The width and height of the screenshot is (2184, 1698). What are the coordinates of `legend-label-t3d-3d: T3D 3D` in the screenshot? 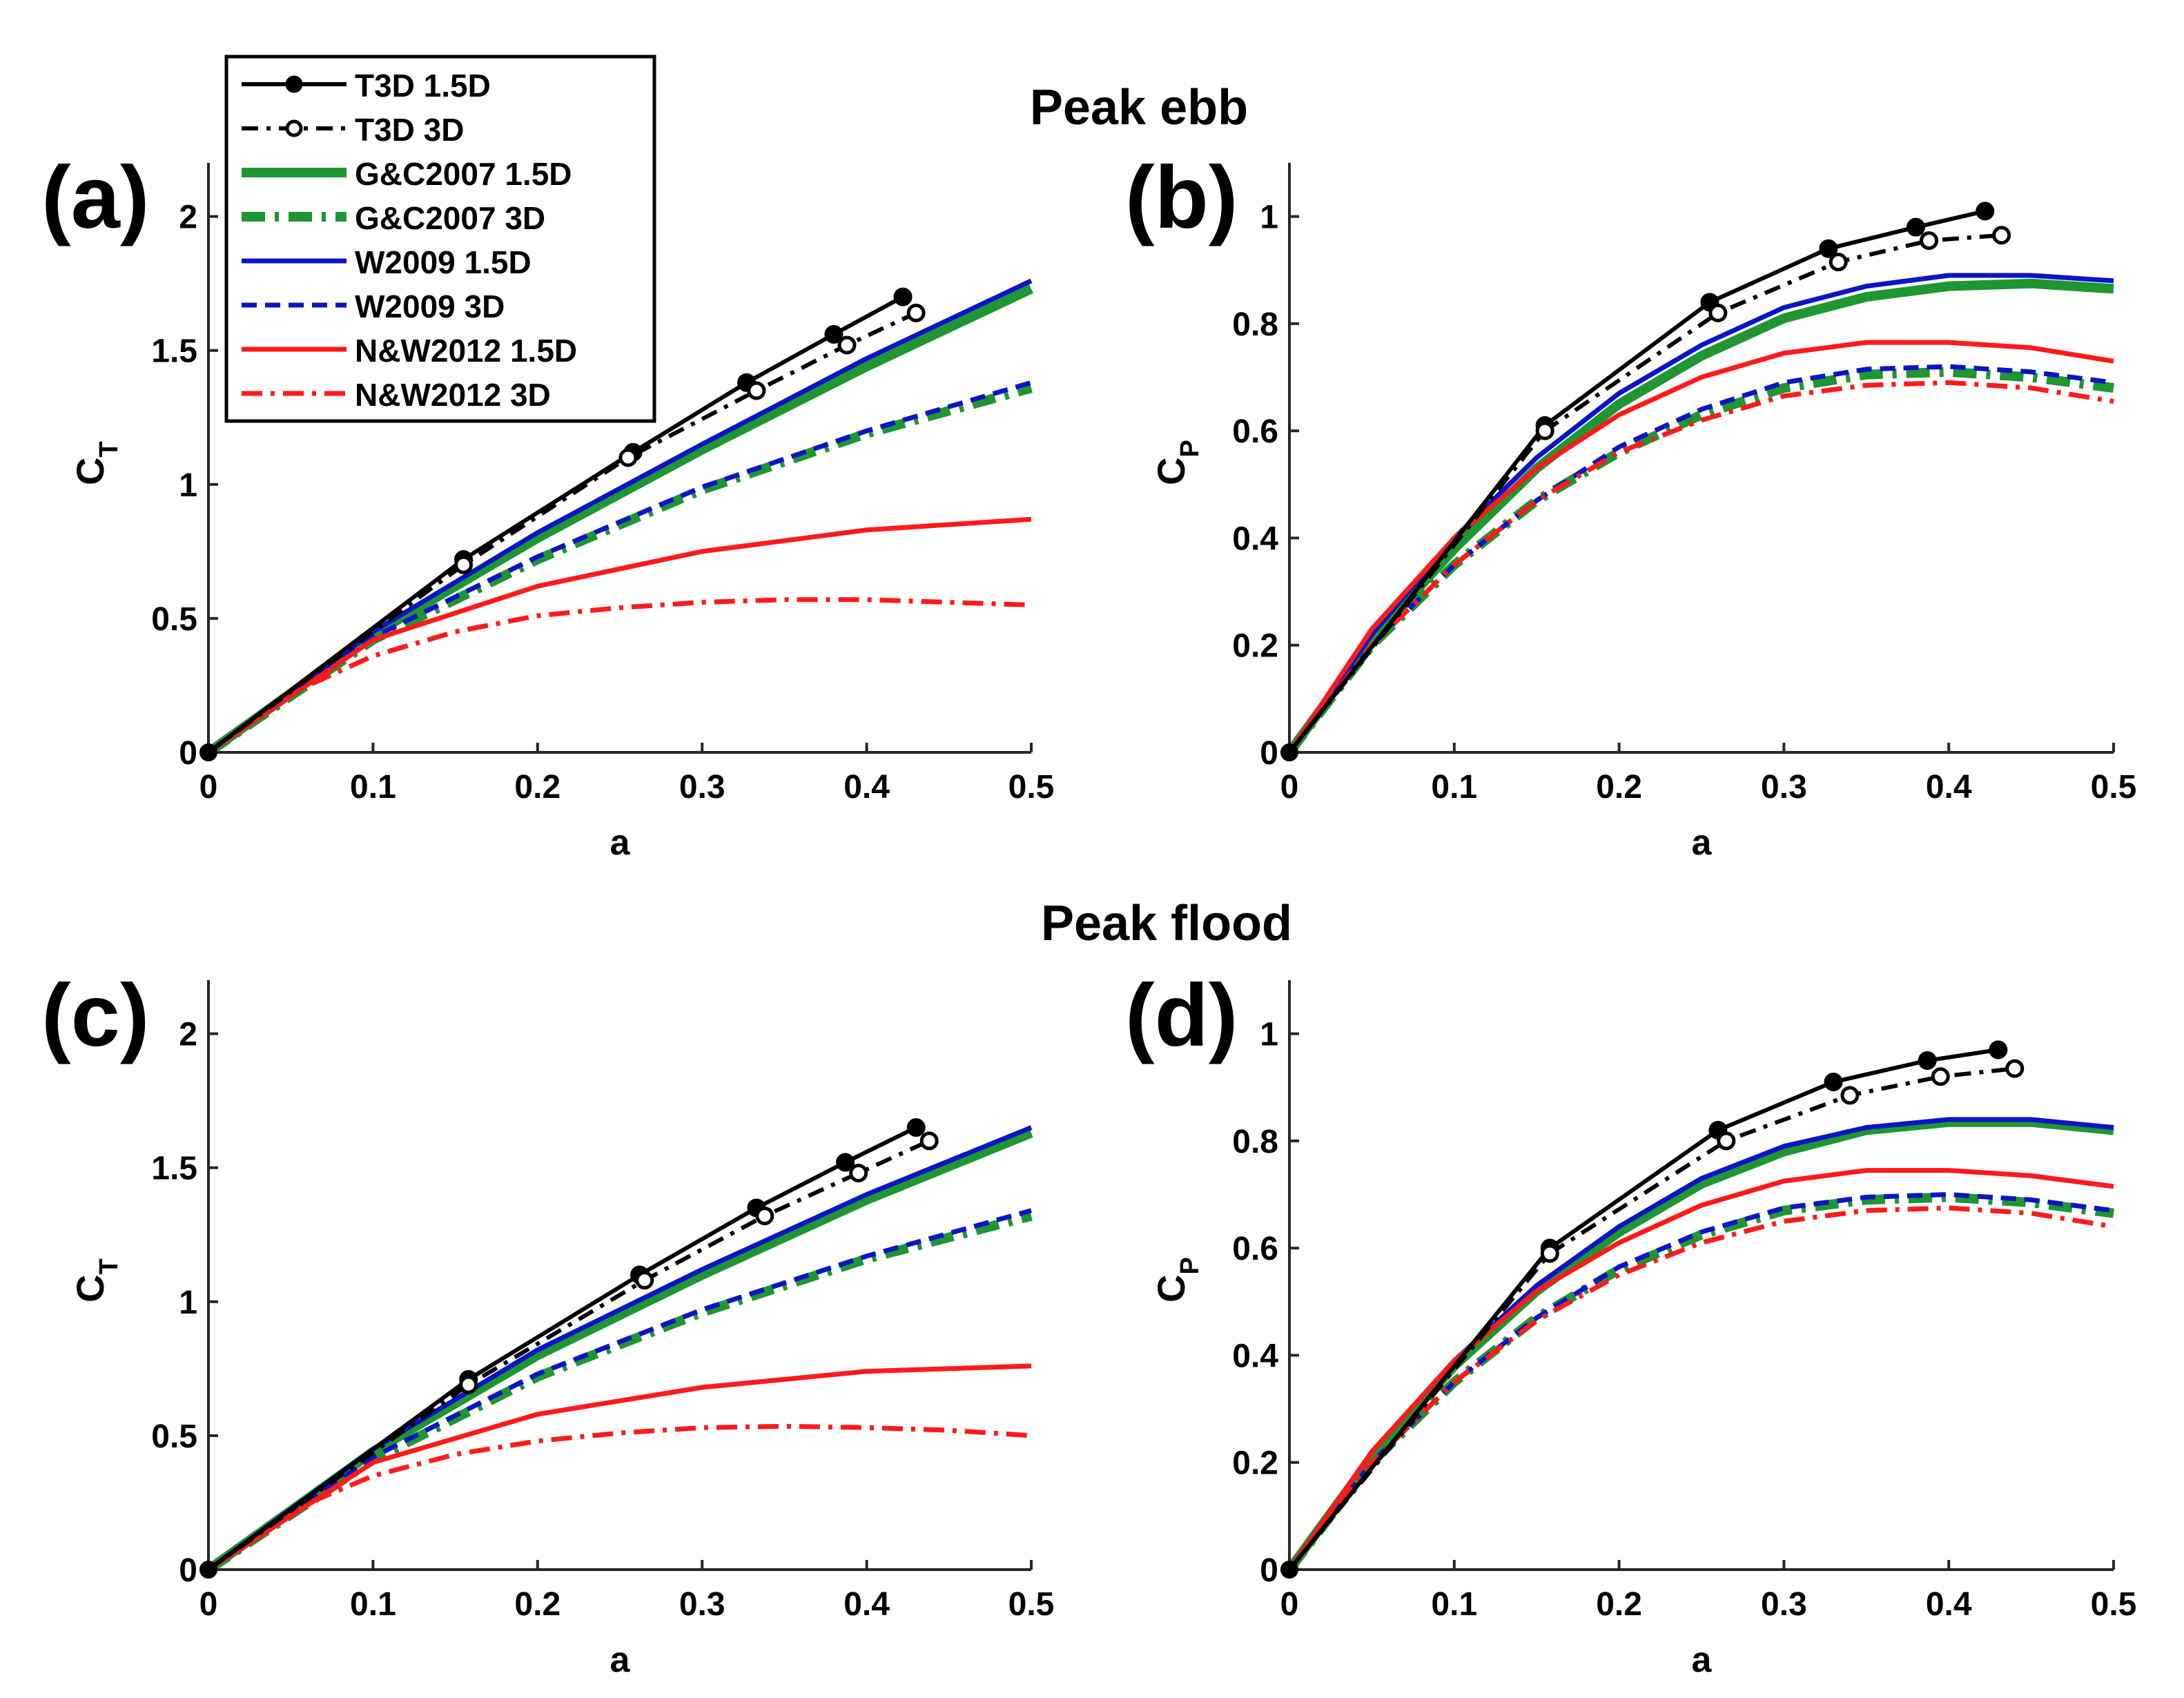 It's located at (409, 130).